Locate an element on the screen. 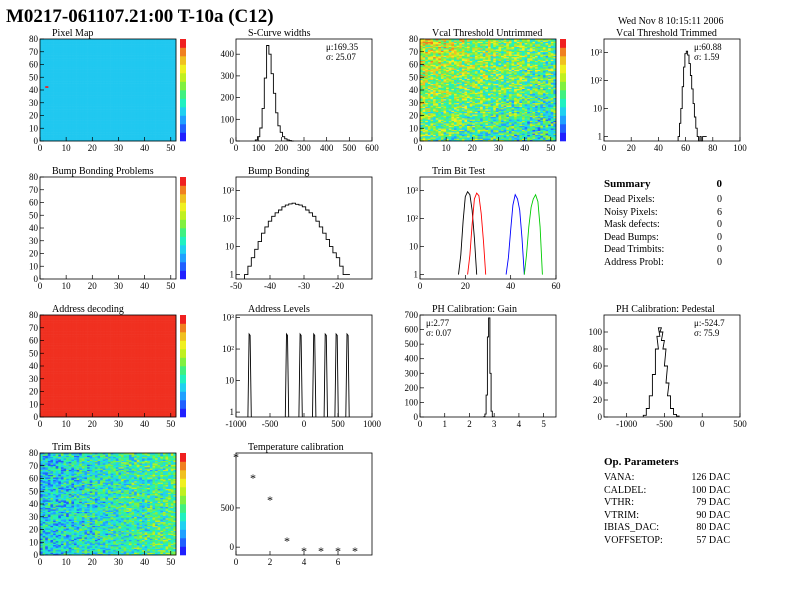 The image size is (792, 612). summary-row: Address Probl: 0 is located at coordinates (663, 262).